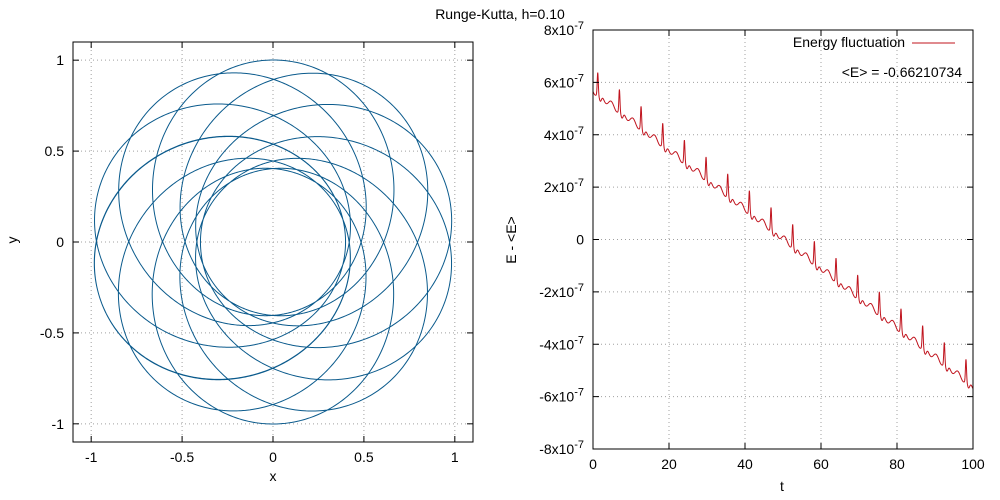 The image size is (1000, 500). I want to click on energy-y-tick-label: 8x10⁻⁷, so click(564, 29).